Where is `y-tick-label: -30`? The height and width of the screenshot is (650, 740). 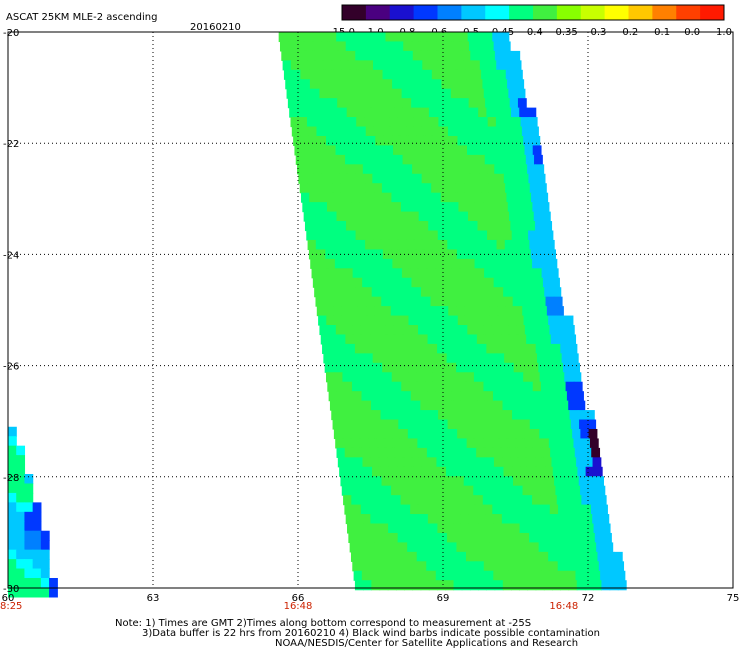
y-tick-label: -30 is located at coordinates (11, 589).